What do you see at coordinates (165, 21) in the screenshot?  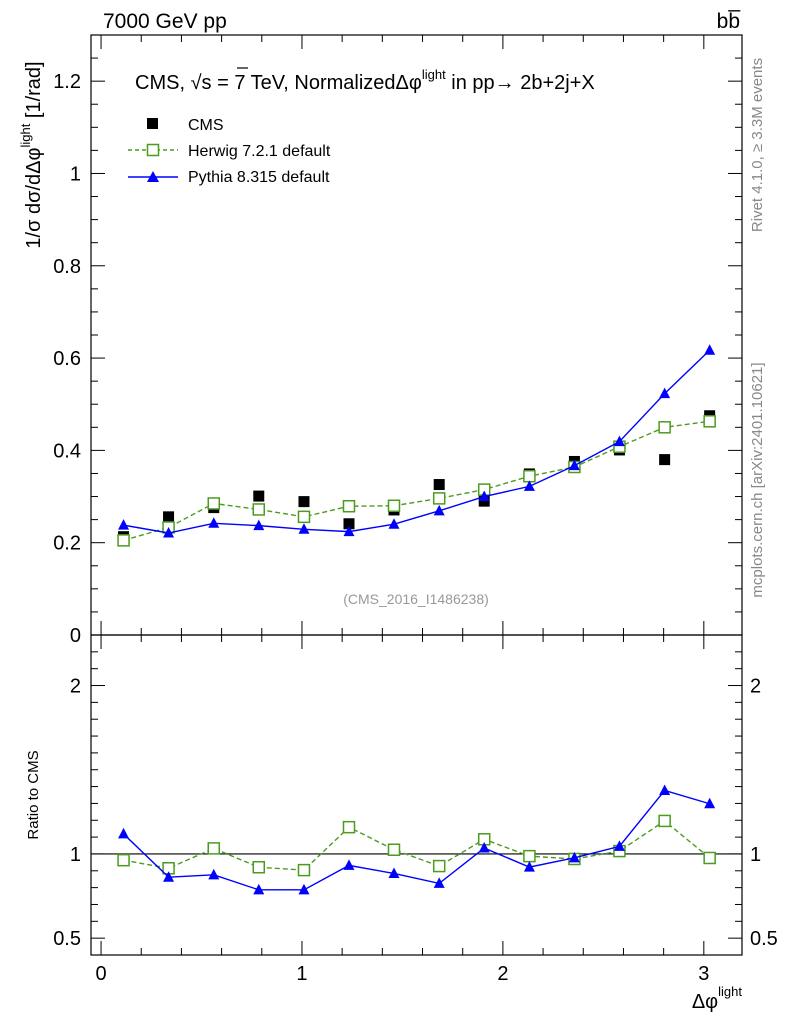 I see `header-energy-label: 7000 GeV pp` at bounding box center [165, 21].